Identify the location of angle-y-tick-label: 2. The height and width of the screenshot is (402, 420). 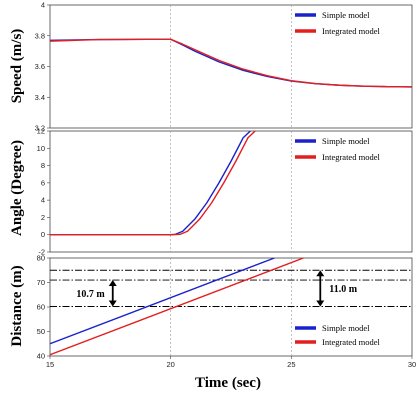
(43, 217).